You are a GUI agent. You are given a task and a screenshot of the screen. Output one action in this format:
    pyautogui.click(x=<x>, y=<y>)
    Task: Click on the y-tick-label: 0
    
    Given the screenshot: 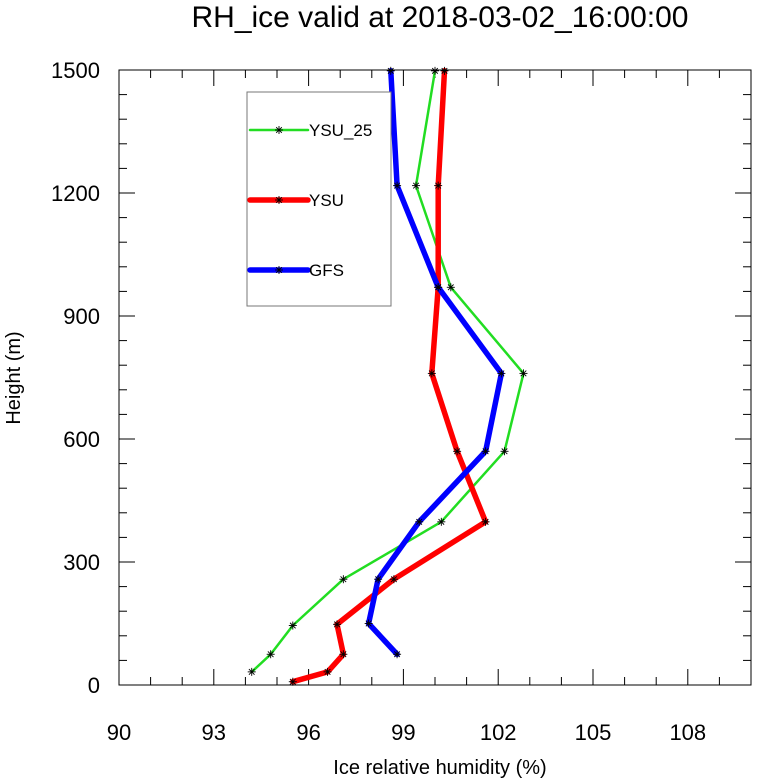 What is the action you would take?
    pyautogui.click(x=94, y=685)
    